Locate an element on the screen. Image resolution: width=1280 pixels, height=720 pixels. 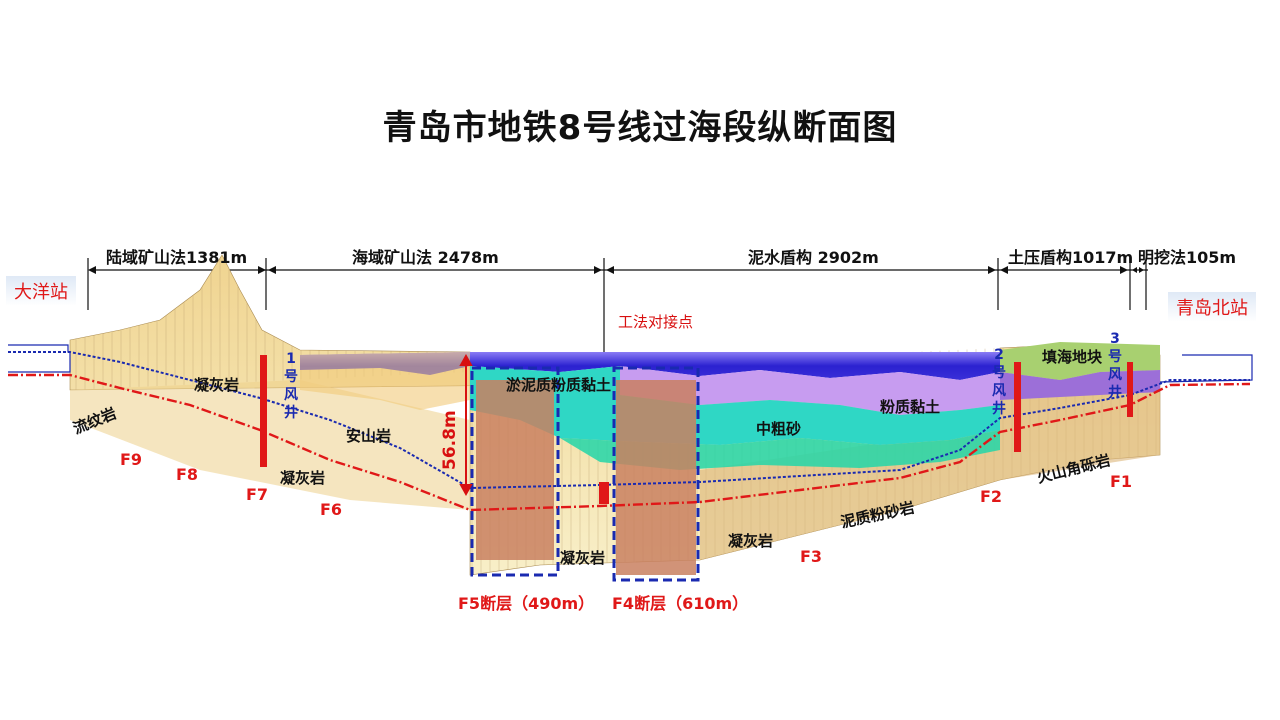
silt-layer is located at coordinates (735, 405).